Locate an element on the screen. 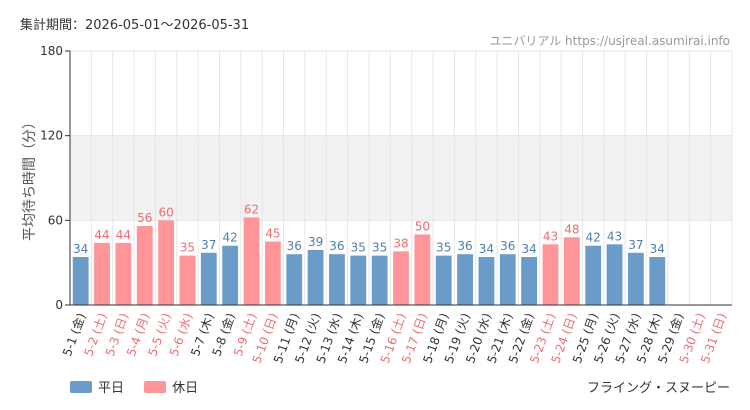 The image size is (750, 410). y-tick-label-180: 180 is located at coordinates (51, 51).